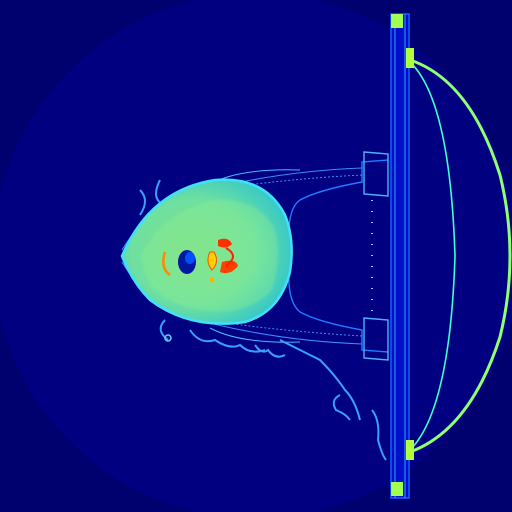 This screenshot has height=512, width=512. Describe the element at coordinates (229, 257) in the screenshot. I see `bone-structure-arc` at that location.